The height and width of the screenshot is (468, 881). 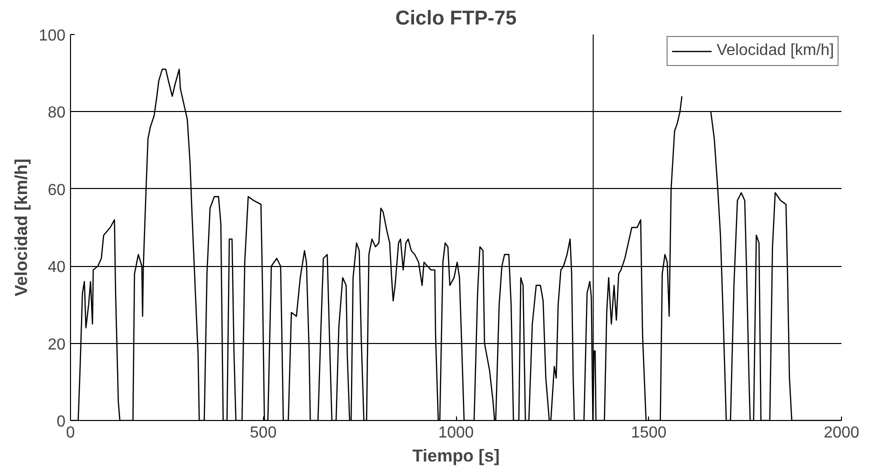 I want to click on x-tick-label: 1500, so click(x=648, y=433).